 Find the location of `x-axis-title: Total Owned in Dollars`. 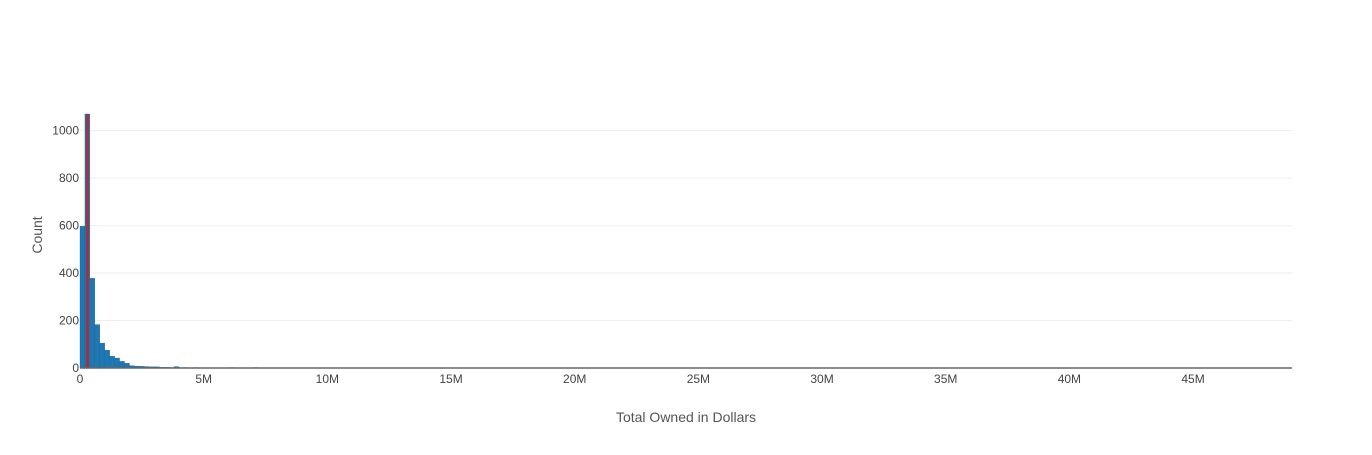

x-axis-title: Total Owned in Dollars is located at coordinates (686, 417).